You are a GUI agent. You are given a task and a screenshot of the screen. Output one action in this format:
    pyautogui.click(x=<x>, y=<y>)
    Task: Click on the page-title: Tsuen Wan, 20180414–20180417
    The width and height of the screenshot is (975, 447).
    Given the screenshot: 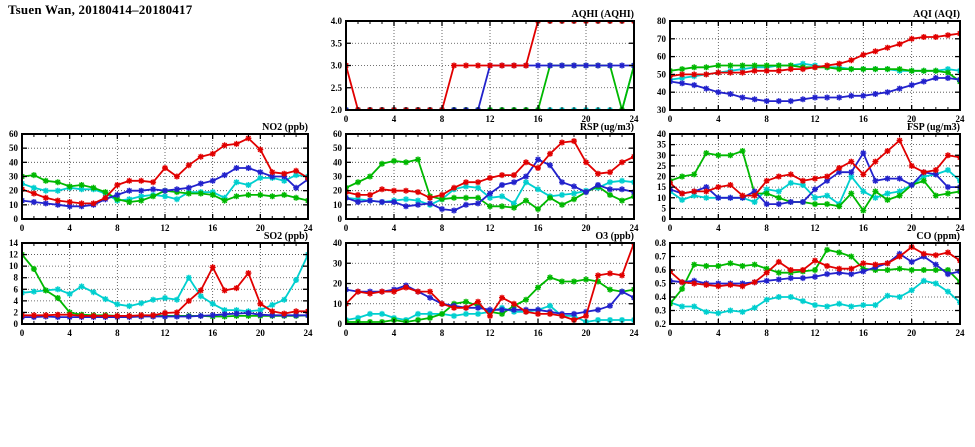 What is the action you would take?
    pyautogui.click(x=100, y=9)
    